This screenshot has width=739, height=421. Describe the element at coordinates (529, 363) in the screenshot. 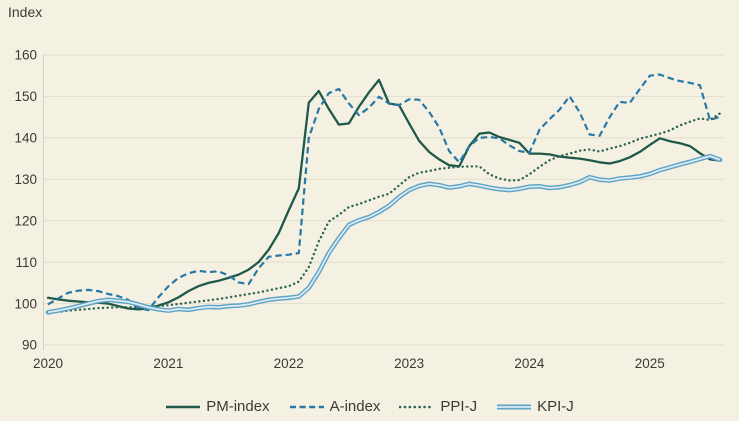

I see `x-tick-label: 2024` at that location.